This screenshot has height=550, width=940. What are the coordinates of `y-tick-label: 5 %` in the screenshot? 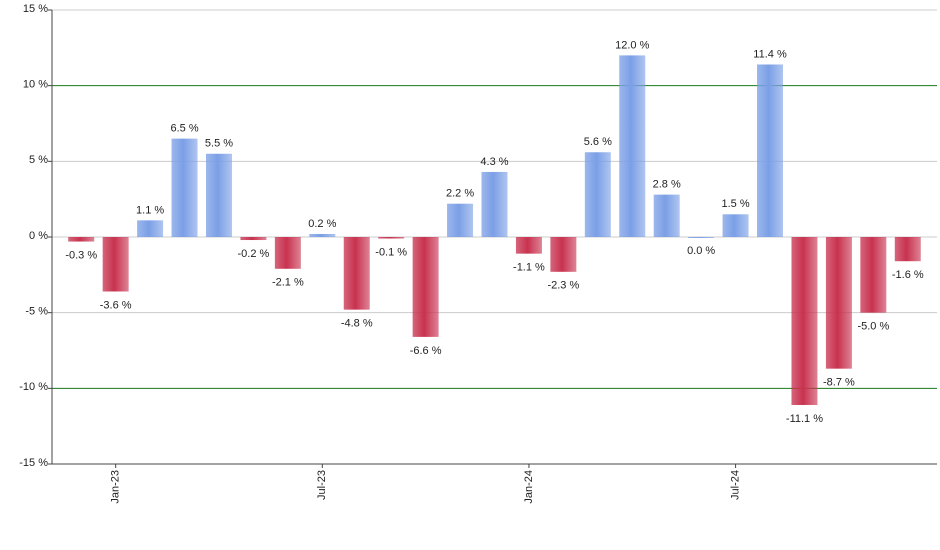 It's located at (38, 160).